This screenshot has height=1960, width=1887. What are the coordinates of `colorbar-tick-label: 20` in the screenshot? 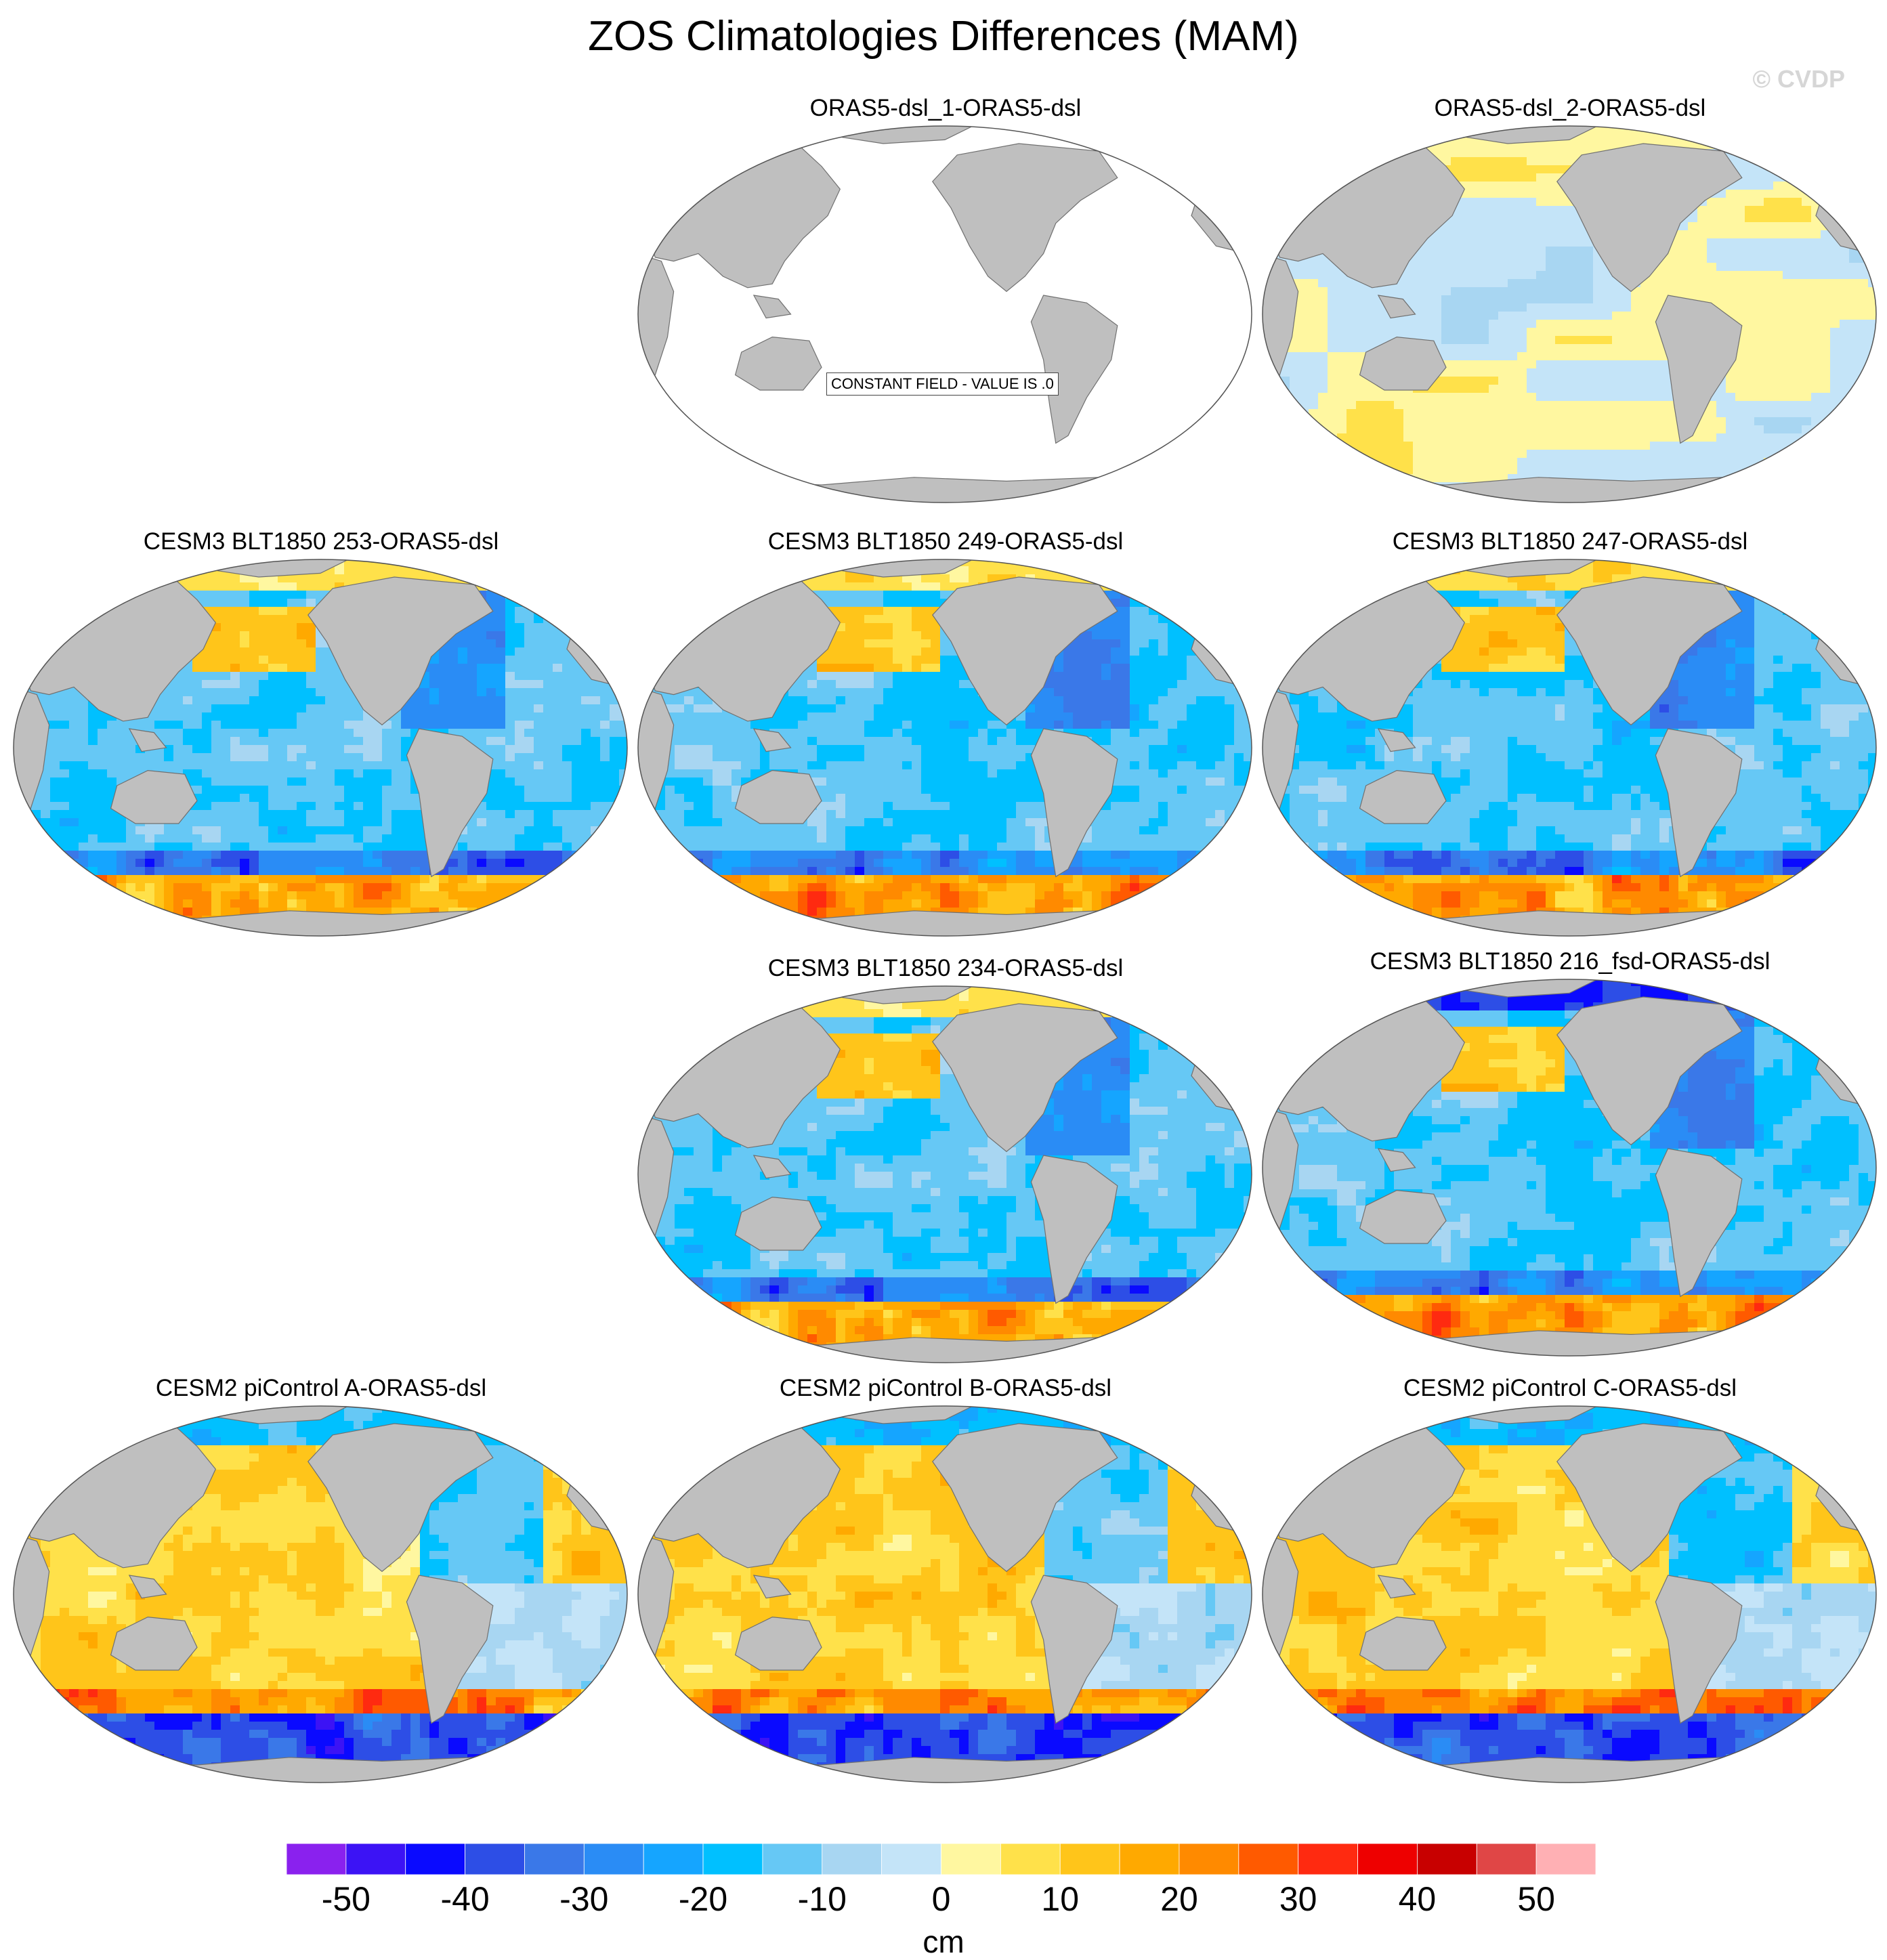 It's located at (1179, 1899).